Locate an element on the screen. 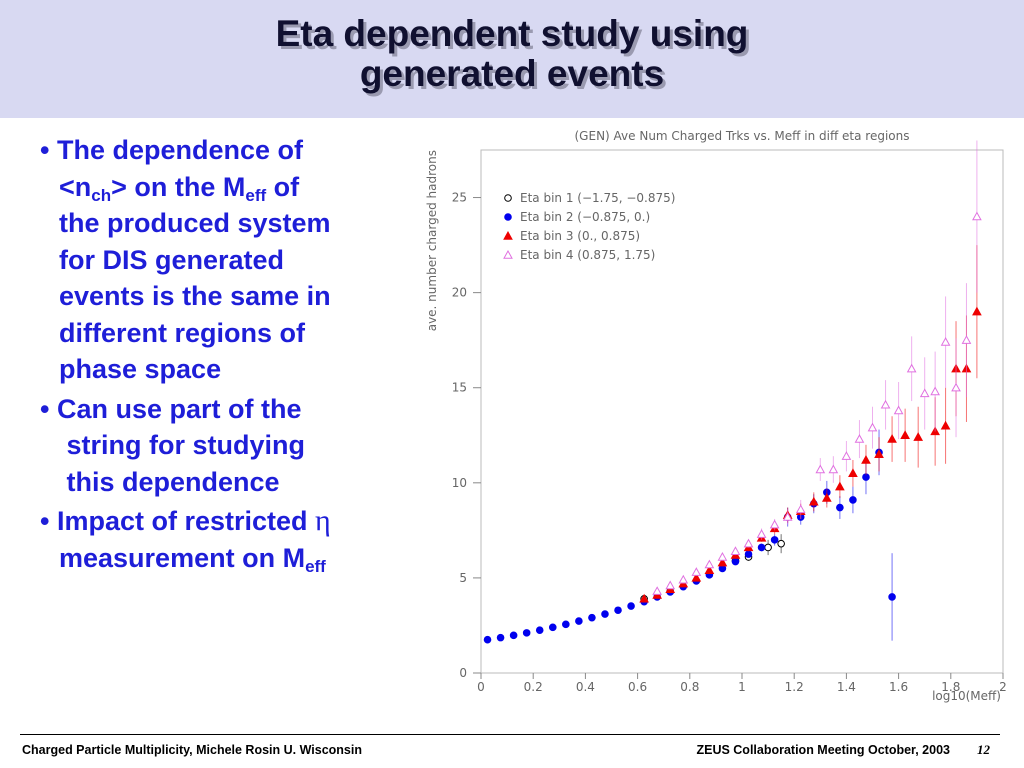 The height and width of the screenshot is (768, 1024). y-tick-label: 20 is located at coordinates (459, 293).